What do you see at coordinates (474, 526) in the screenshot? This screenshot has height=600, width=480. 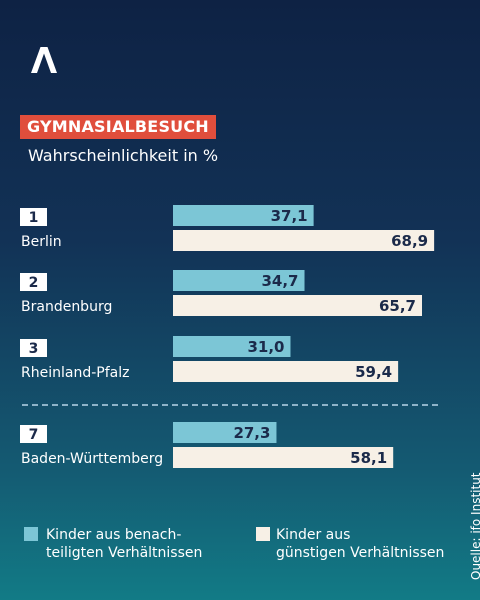 I see `source-note: Quelle: ifo Institut` at bounding box center [474, 526].